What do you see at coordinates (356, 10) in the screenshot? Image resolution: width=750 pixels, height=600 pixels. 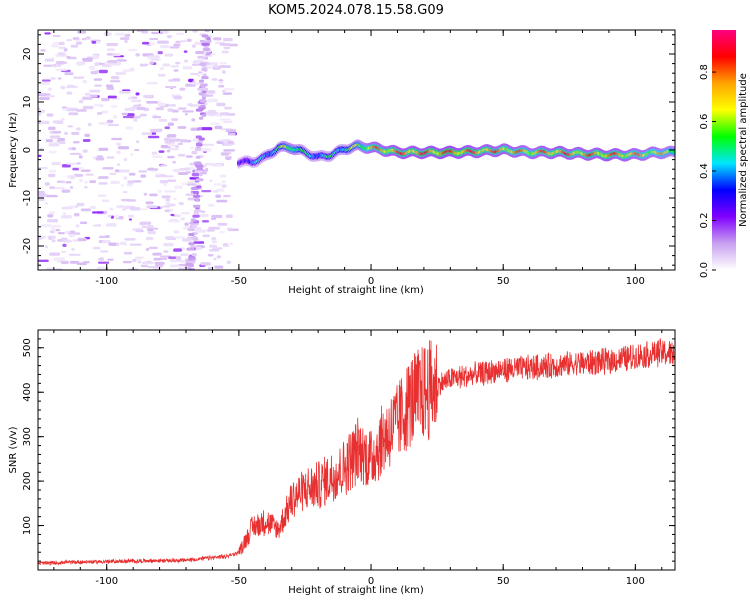 I see `figure-title: KOM5.2024.078.15.58.G09` at bounding box center [356, 10].